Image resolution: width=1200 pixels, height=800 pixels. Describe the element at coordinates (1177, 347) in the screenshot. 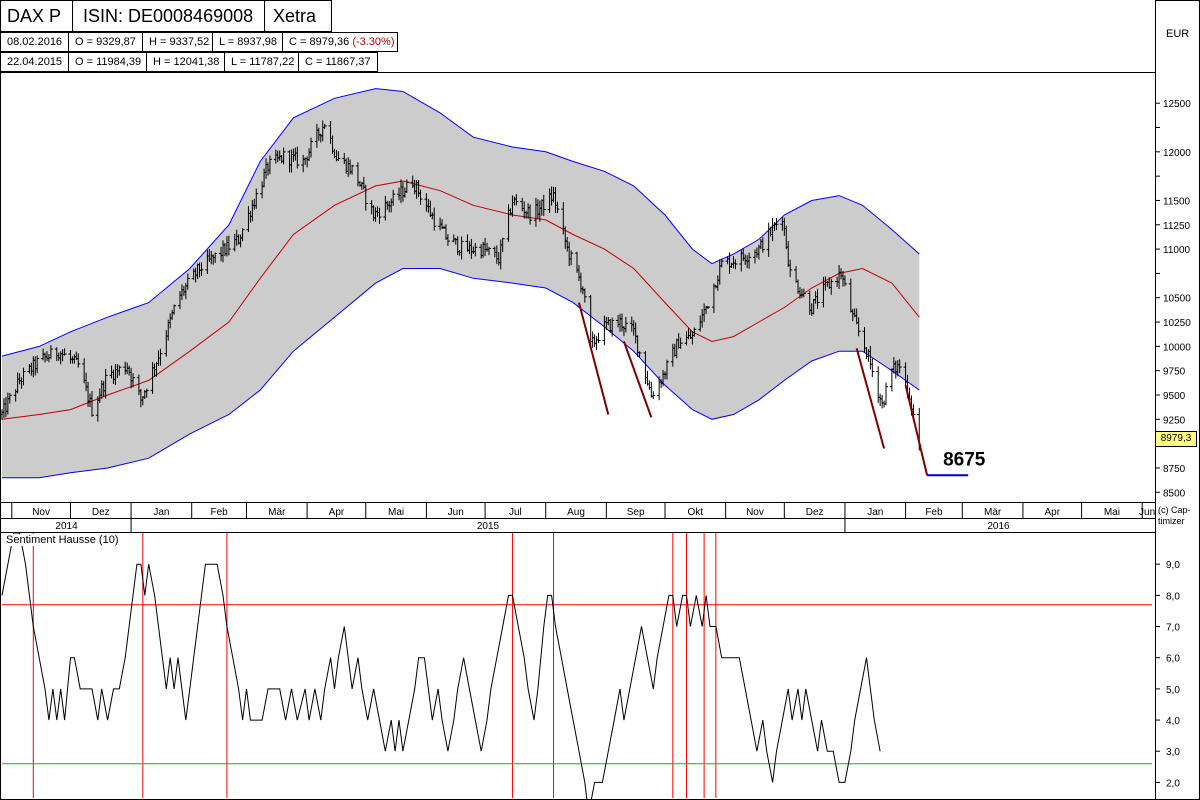

I see `price-y-tick-label: 10000` at that location.